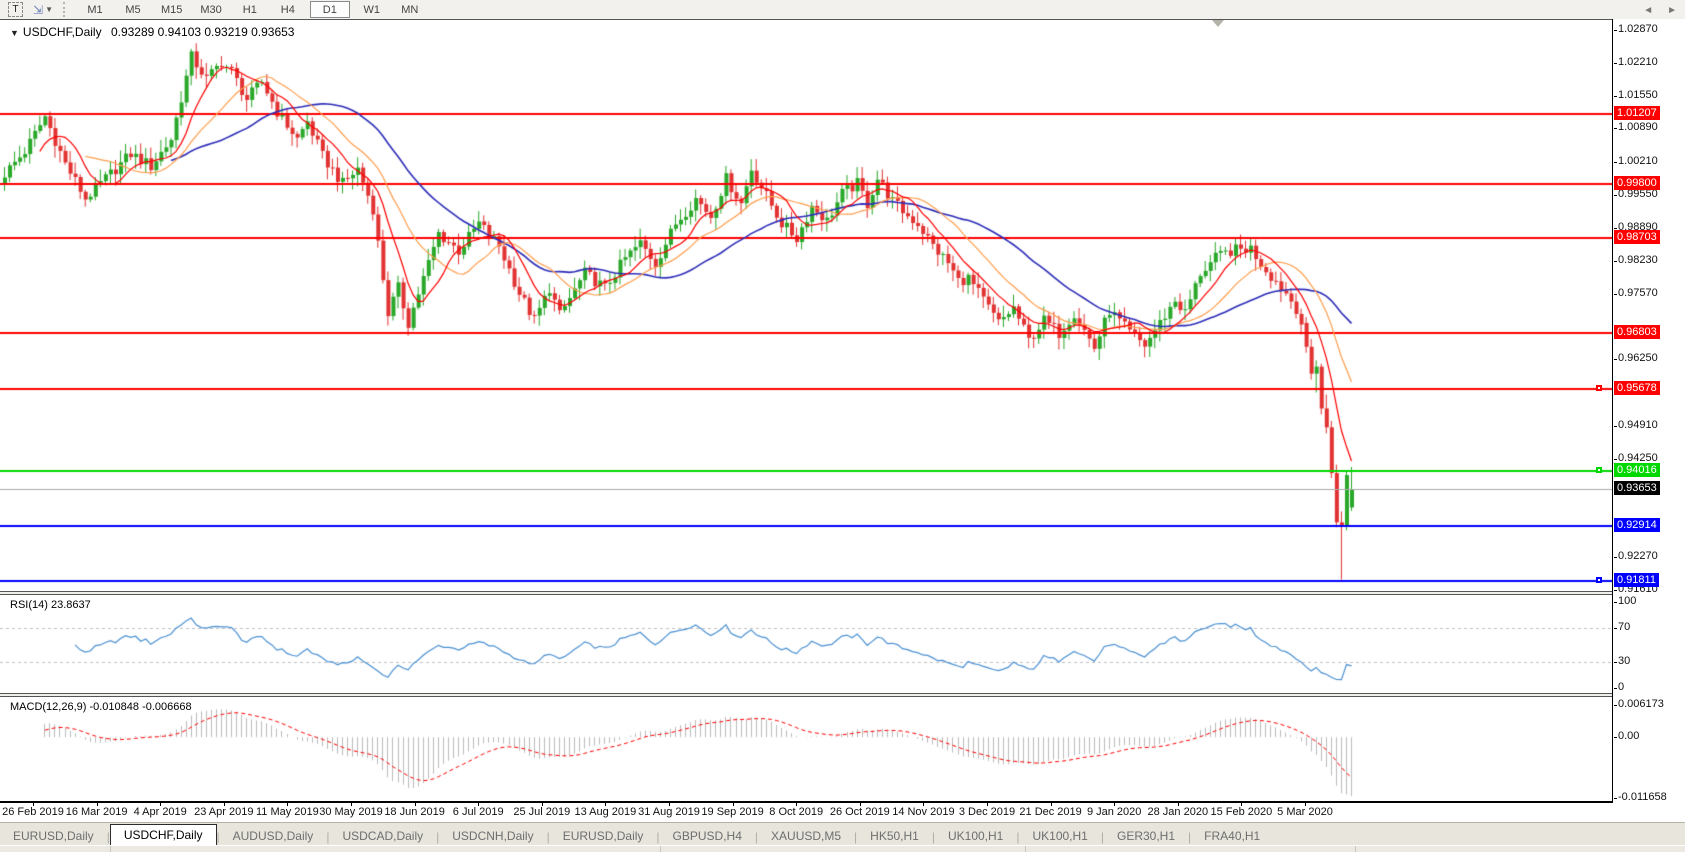 The image size is (1685, 852). What do you see at coordinates (66, 9) in the screenshot?
I see `toolbar-grip` at bounding box center [66, 9].